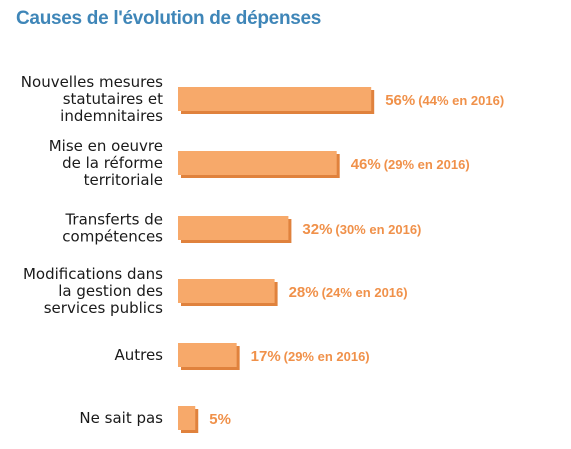 This screenshot has height=449, width=571. I want to click on comparison-label: (30% en 2016), so click(378, 229).